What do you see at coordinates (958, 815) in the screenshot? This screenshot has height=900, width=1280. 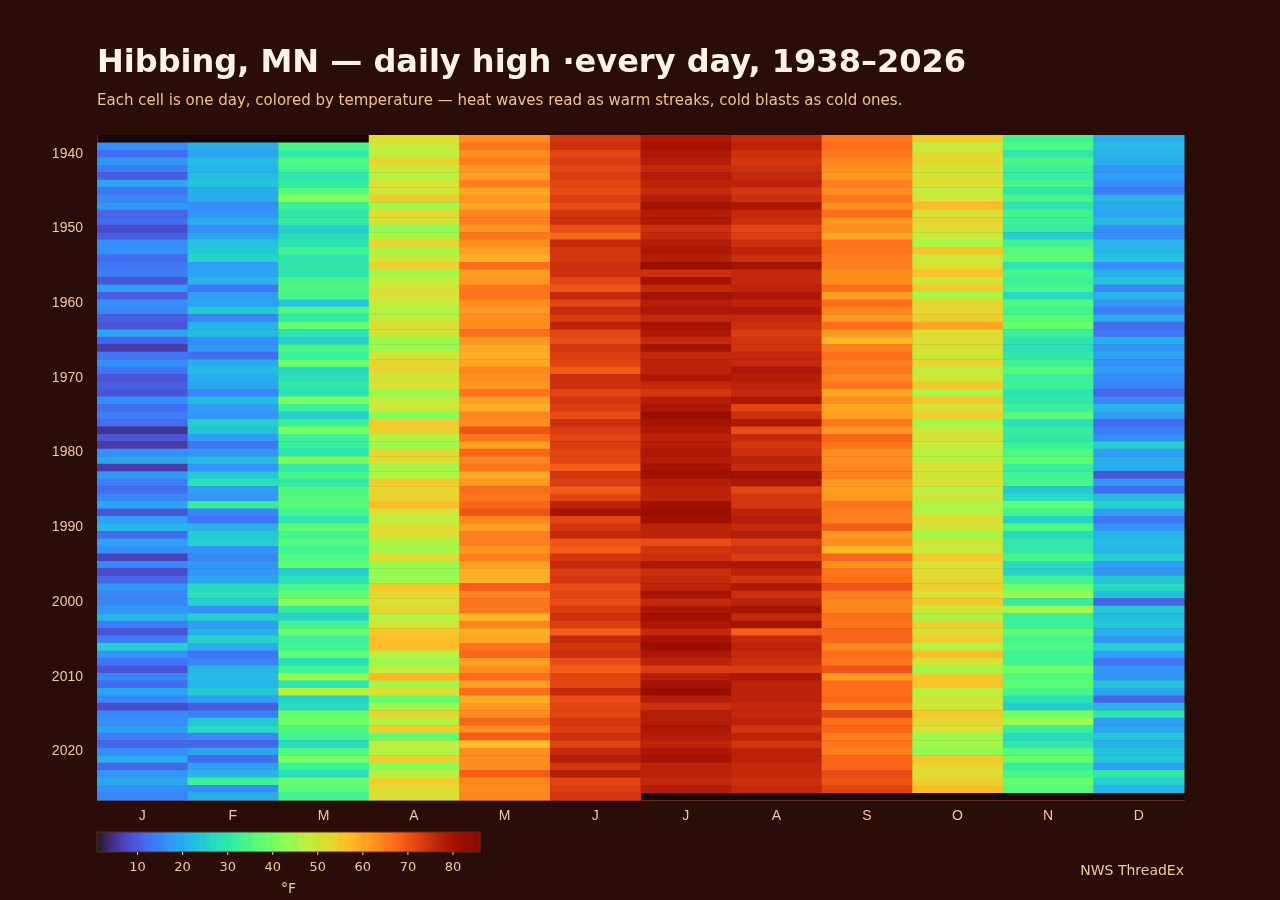 I see `x-tick-label: O` at bounding box center [958, 815].